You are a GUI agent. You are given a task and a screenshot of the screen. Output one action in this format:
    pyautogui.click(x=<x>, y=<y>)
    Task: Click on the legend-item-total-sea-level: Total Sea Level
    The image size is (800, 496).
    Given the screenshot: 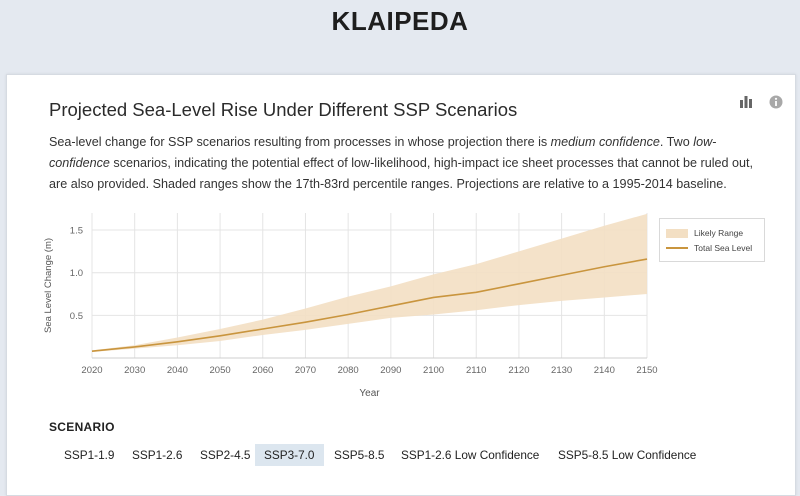 What is the action you would take?
    pyautogui.click(x=709, y=248)
    